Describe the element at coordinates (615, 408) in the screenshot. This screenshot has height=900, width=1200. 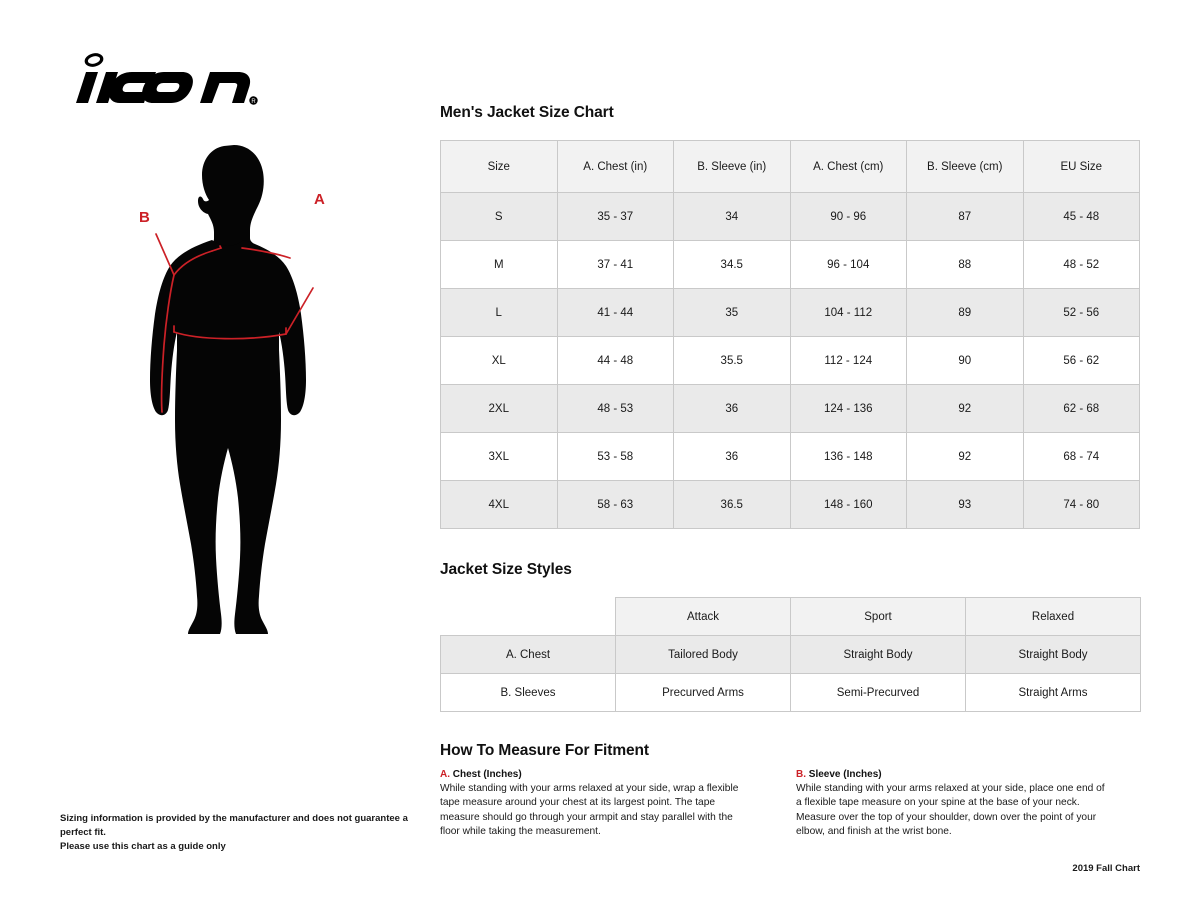
I see `cell-chest-in: 48 - 53` at that location.